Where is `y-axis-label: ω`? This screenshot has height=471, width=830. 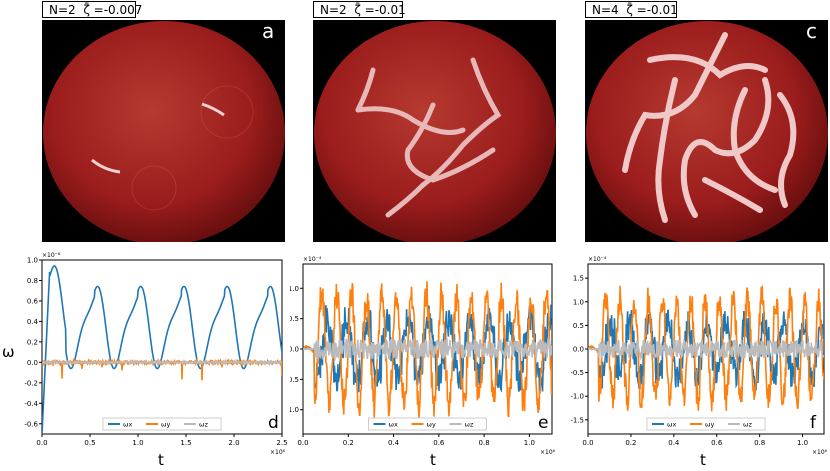 y-axis-label: ω is located at coordinates (8, 352).